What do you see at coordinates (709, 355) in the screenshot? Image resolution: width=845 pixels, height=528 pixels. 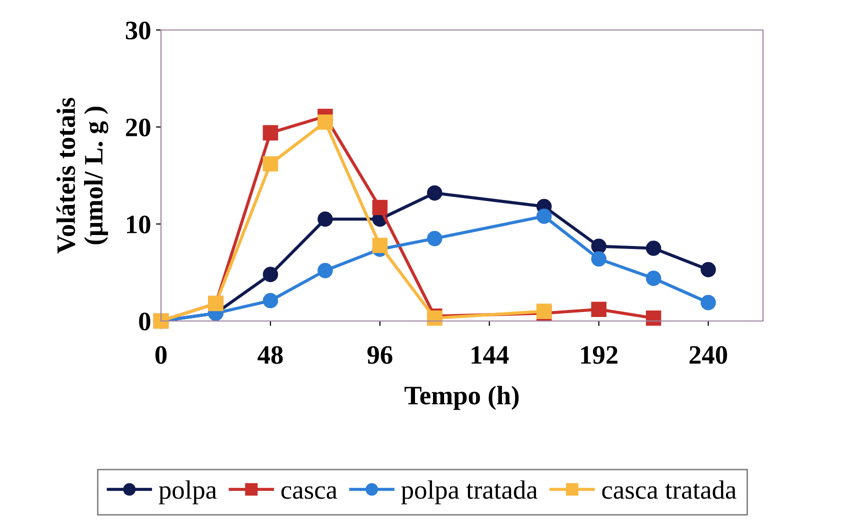 I see `x-tick-label: 240` at bounding box center [709, 355].